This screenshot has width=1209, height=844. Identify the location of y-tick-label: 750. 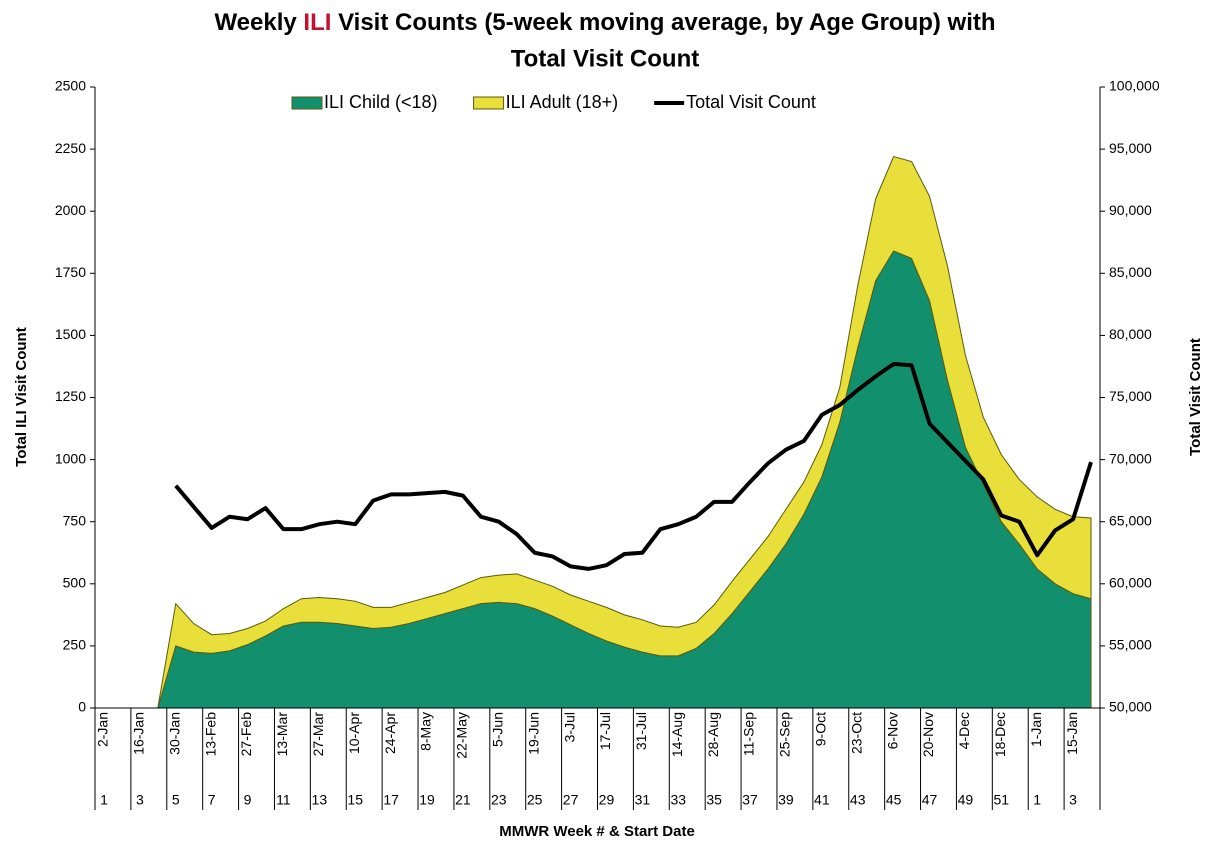
(75, 520).